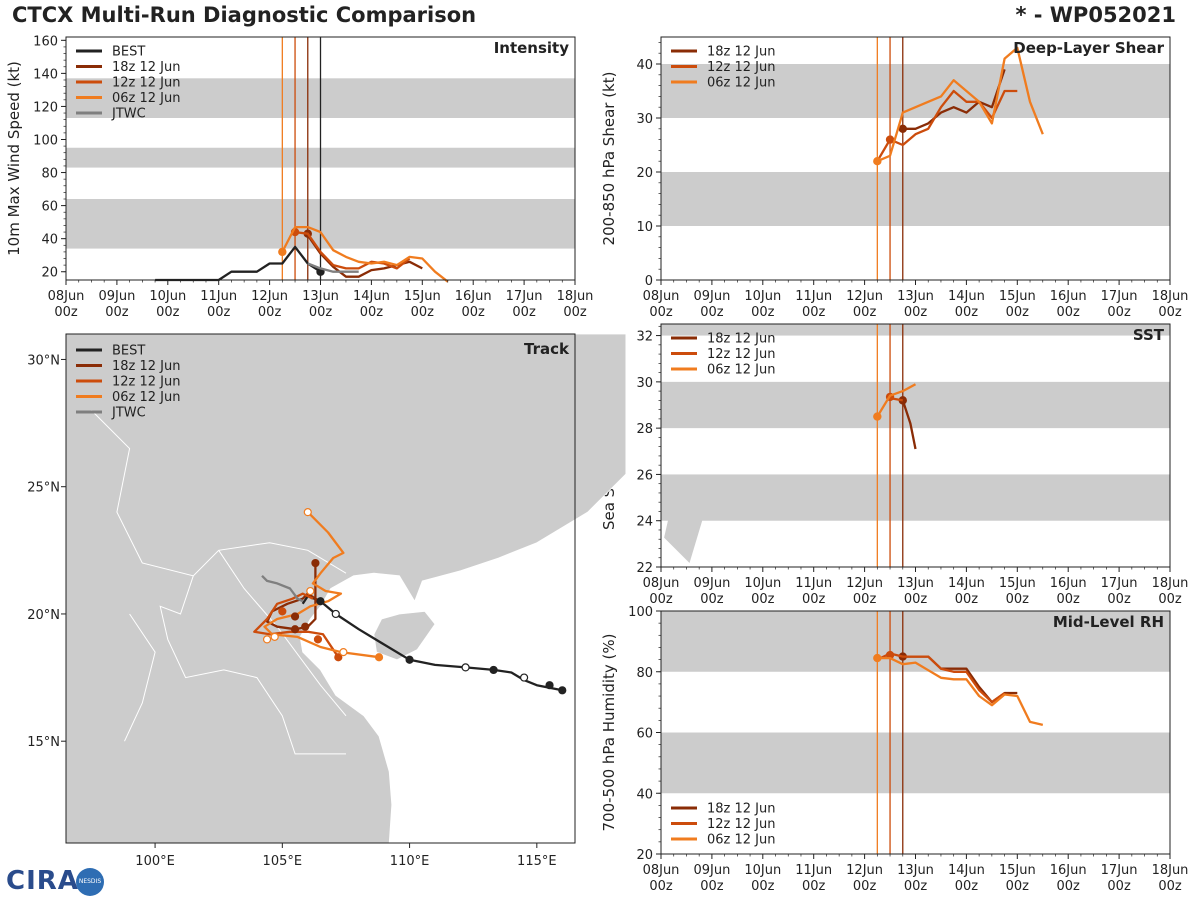 This screenshot has width=1200, height=900. What do you see at coordinates (609, 159) in the screenshot?
I see `shear-y-axis-label: 200-850 hPa Shear (kt)` at bounding box center [609, 159].